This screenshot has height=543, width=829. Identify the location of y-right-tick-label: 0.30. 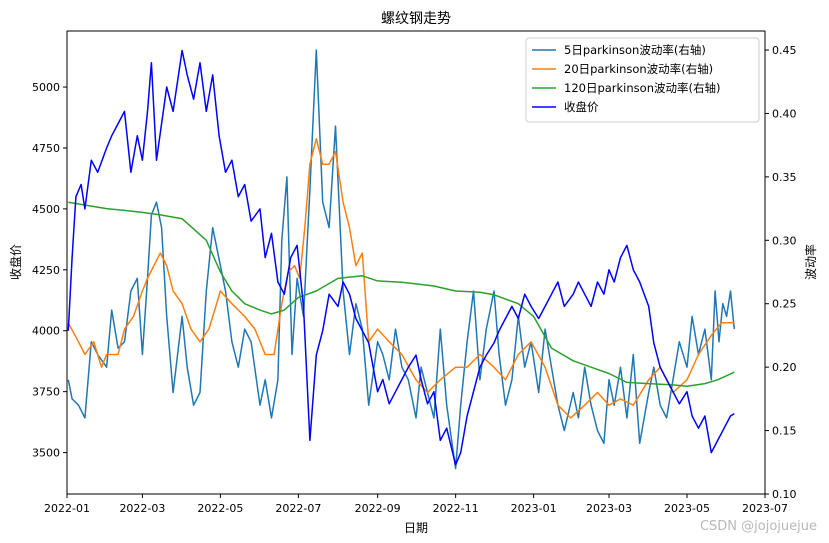
(784, 240).